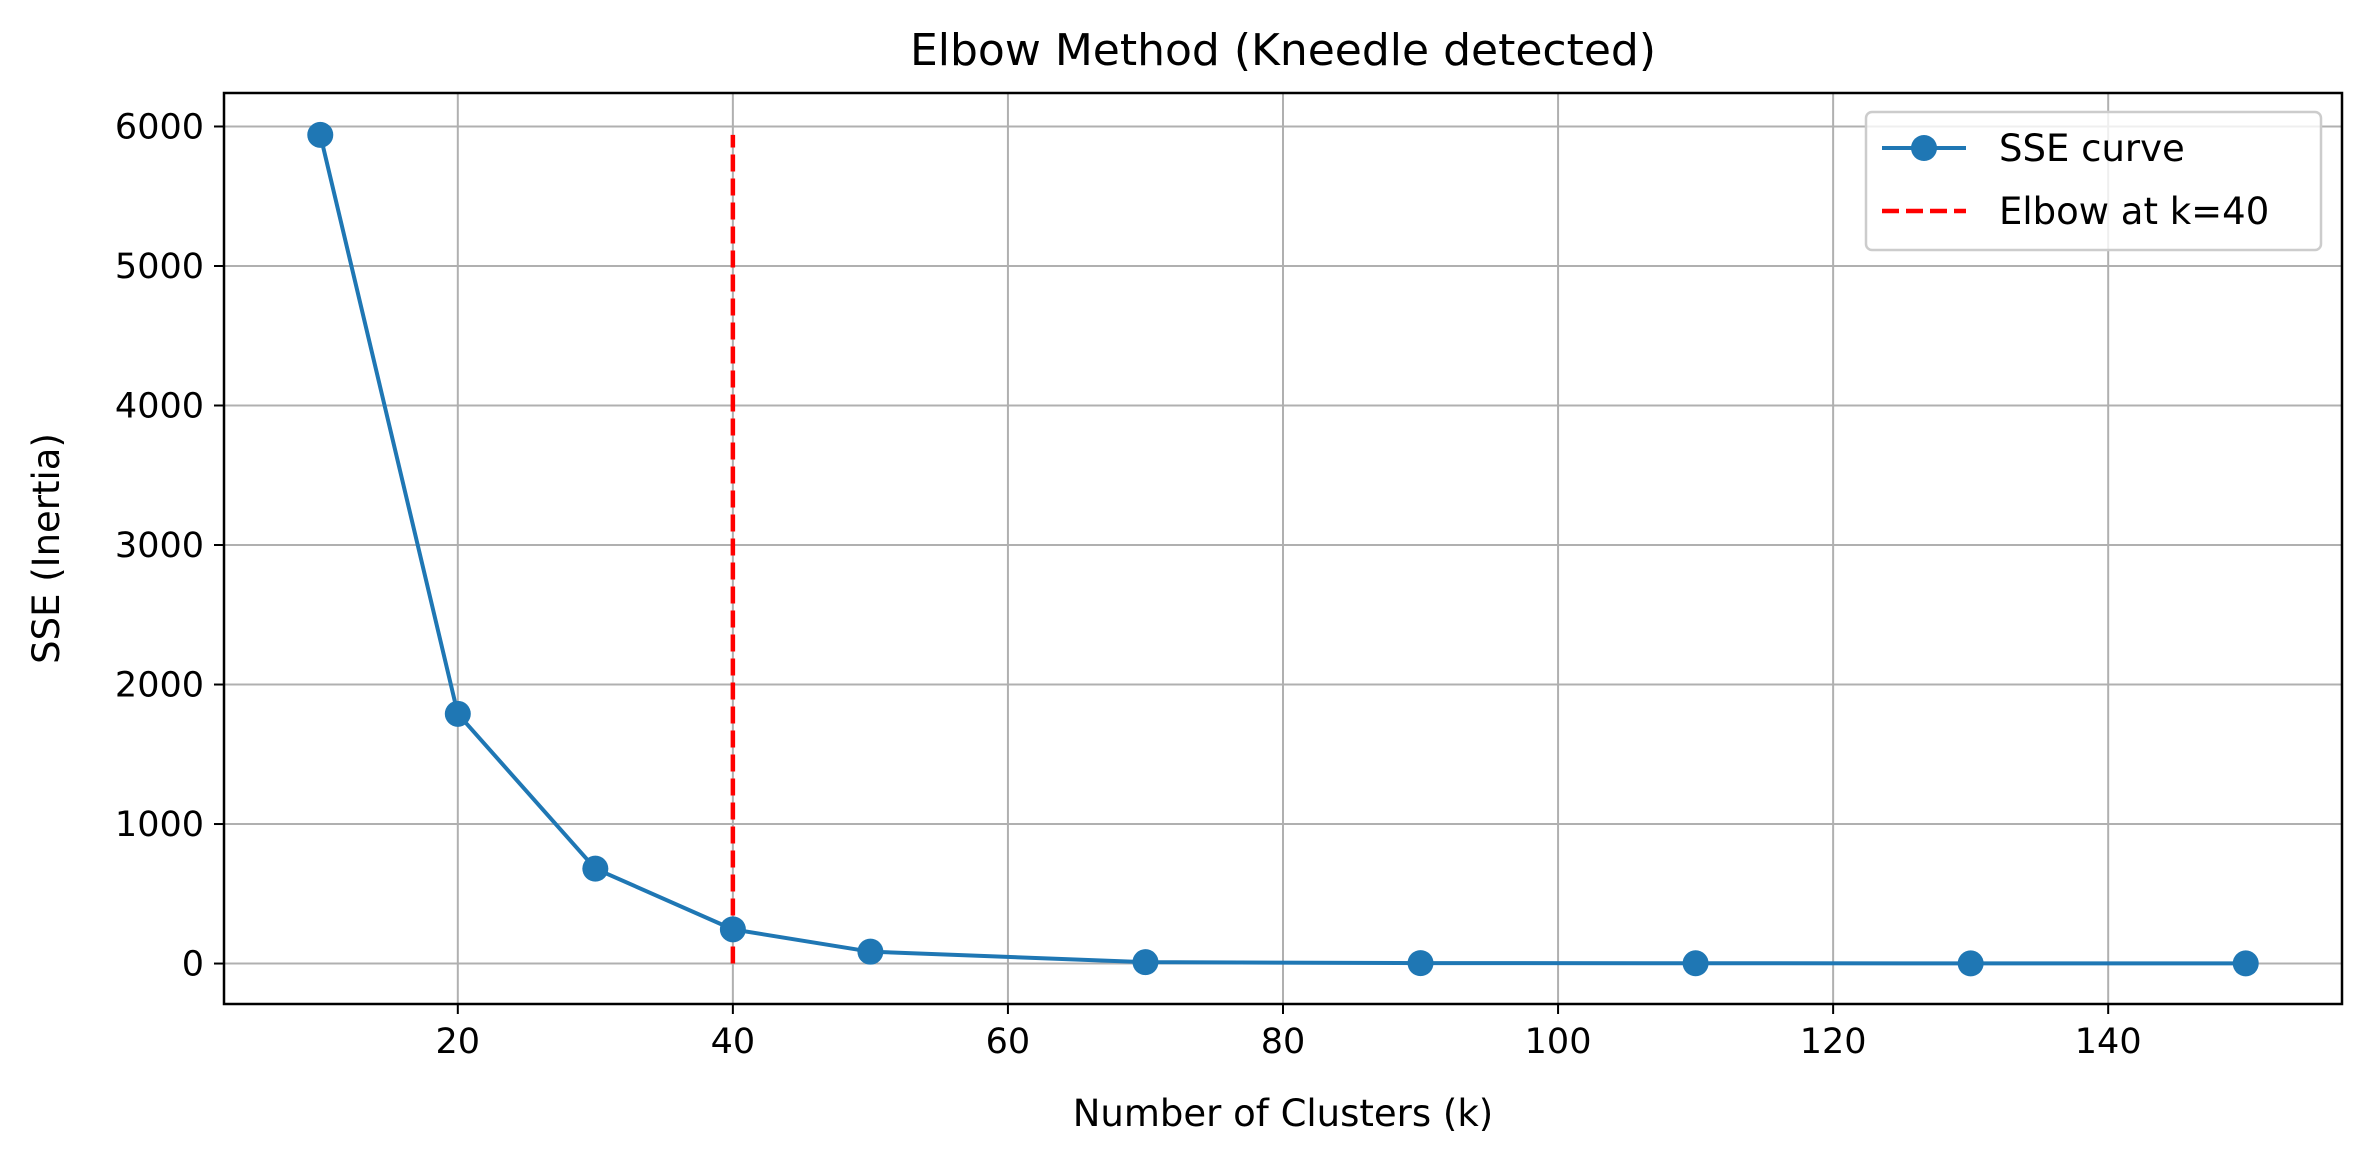 This screenshot has width=2370, height=1166. I want to click on y-tick-label: 5000, so click(159, 267).